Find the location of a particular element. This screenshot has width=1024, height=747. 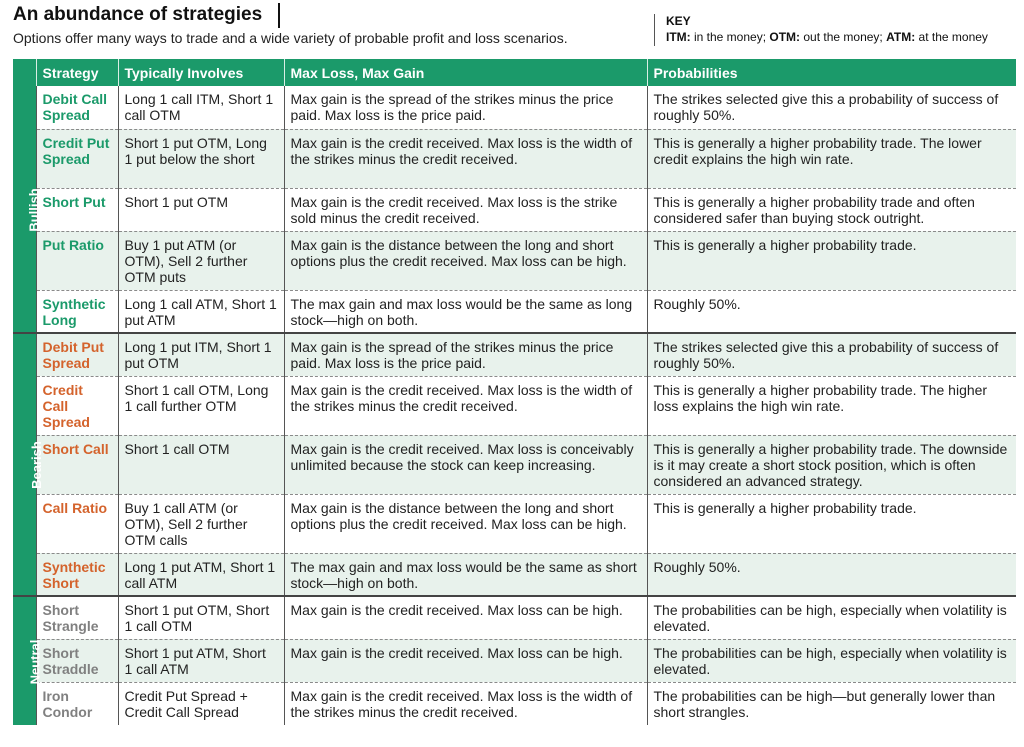

involves-cell: Long 1 put ATM, Short 1 call ATM is located at coordinates (200, 575).